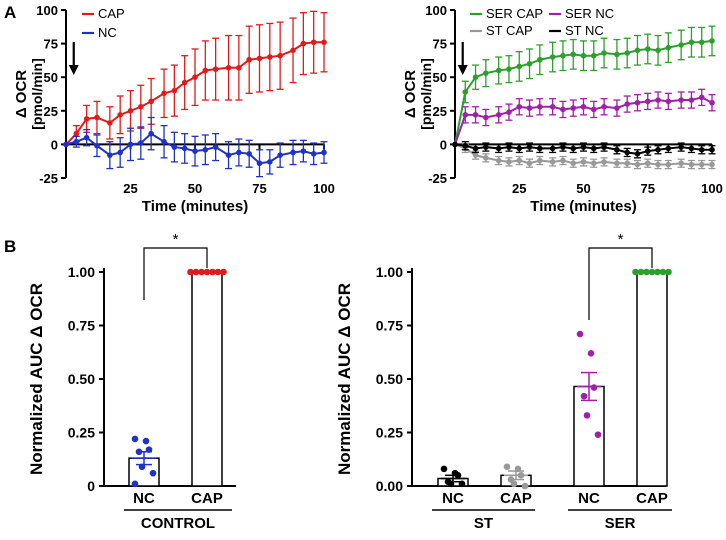  Describe the element at coordinates (483, 523) in the screenshot. I see `group-label: ST` at that location.